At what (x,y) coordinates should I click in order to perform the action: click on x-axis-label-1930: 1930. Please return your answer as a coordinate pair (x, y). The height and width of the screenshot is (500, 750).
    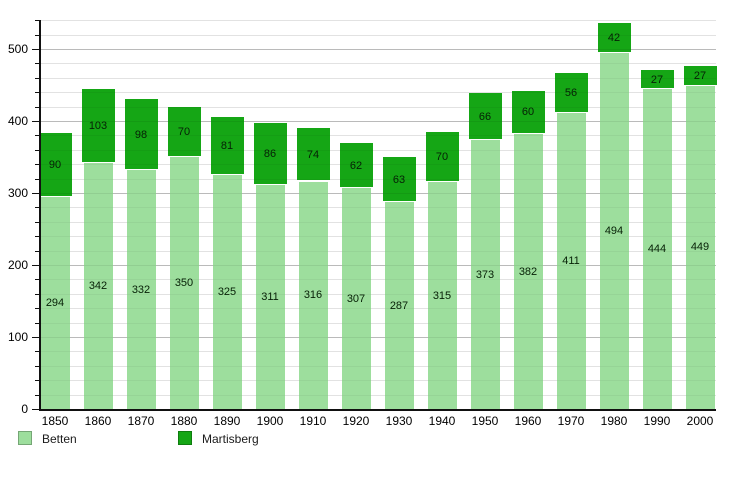
    Looking at the image, I should click on (399, 421).